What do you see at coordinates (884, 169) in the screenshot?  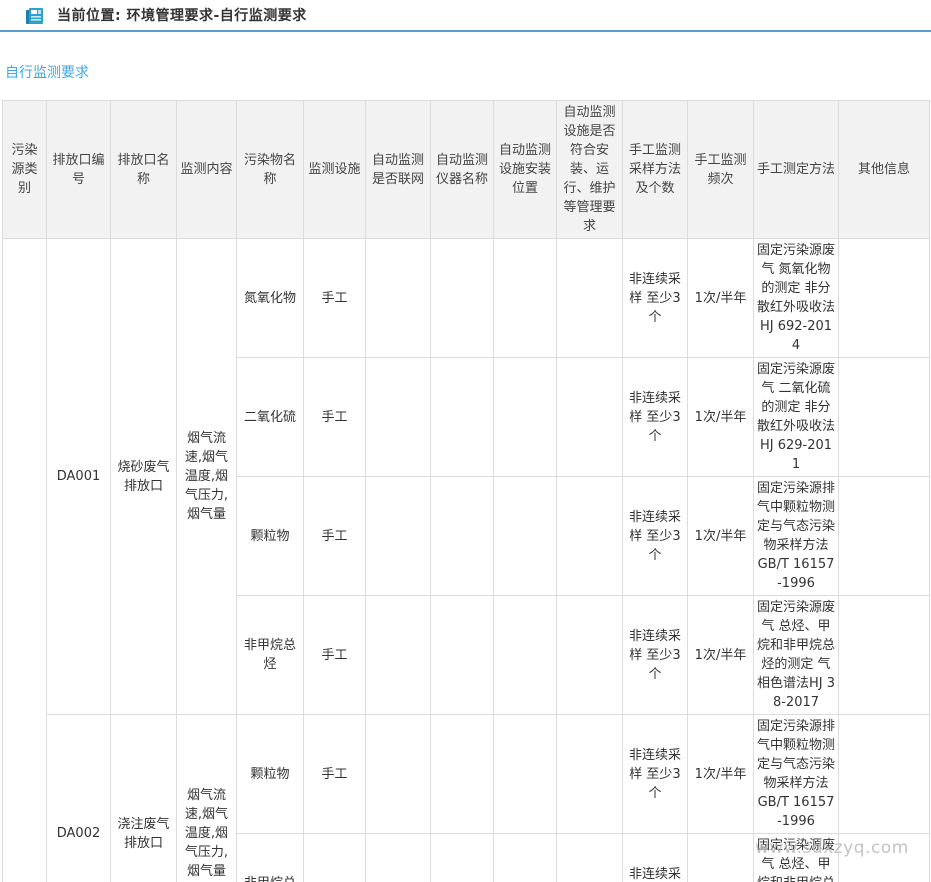 I see `header-other-info: 其他信息` at bounding box center [884, 169].